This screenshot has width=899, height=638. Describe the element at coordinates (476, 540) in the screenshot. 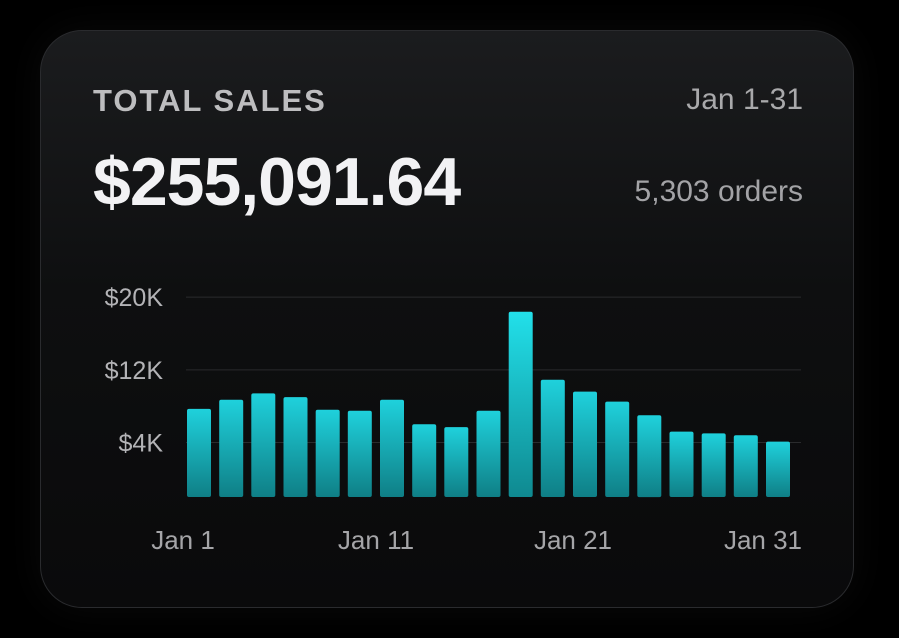

I see `x-axis-ticks: Jan 1 Jan 11 Jan 21 Jan 31` at that location.